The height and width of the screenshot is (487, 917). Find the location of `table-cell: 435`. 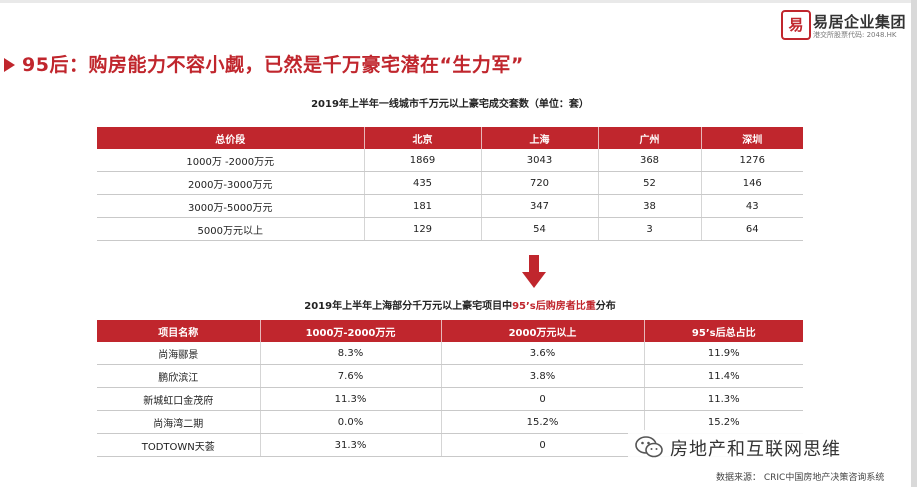

table-cell: 435 is located at coordinates (422, 183).